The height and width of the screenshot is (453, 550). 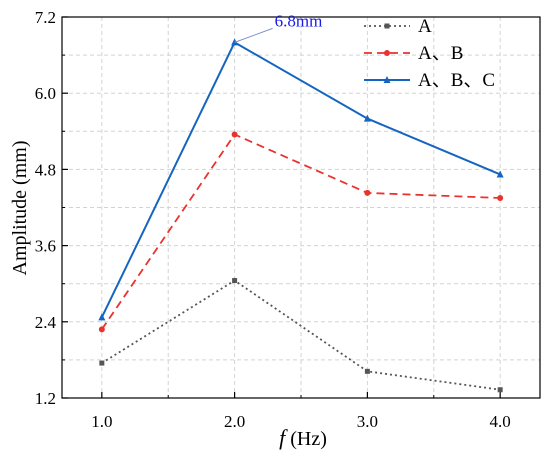 I want to click on legend-label-1: A, so click(x=425, y=26).